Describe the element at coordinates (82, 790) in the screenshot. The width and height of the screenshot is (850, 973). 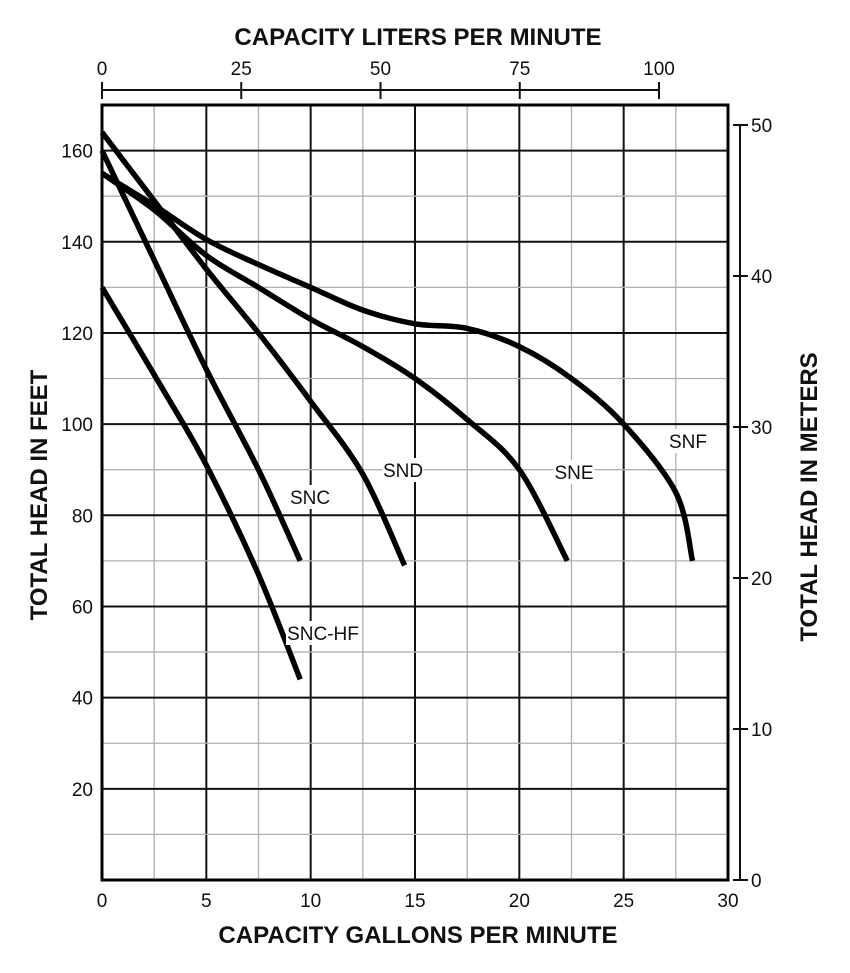
I see `y-tick-label: 20` at that location.